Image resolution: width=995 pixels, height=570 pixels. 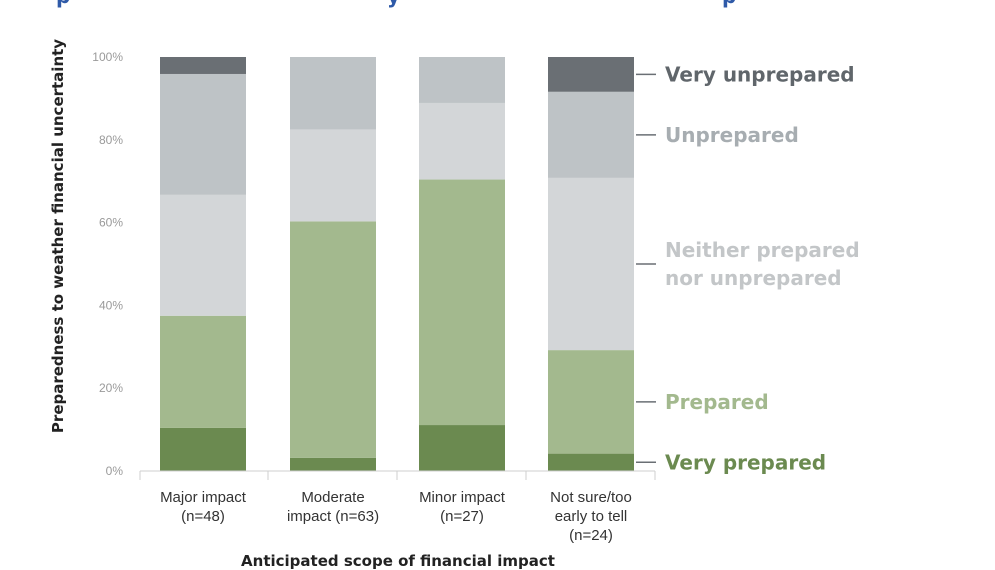 What do you see at coordinates (203, 497) in the screenshot?
I see `category-label: Major impact` at bounding box center [203, 497].